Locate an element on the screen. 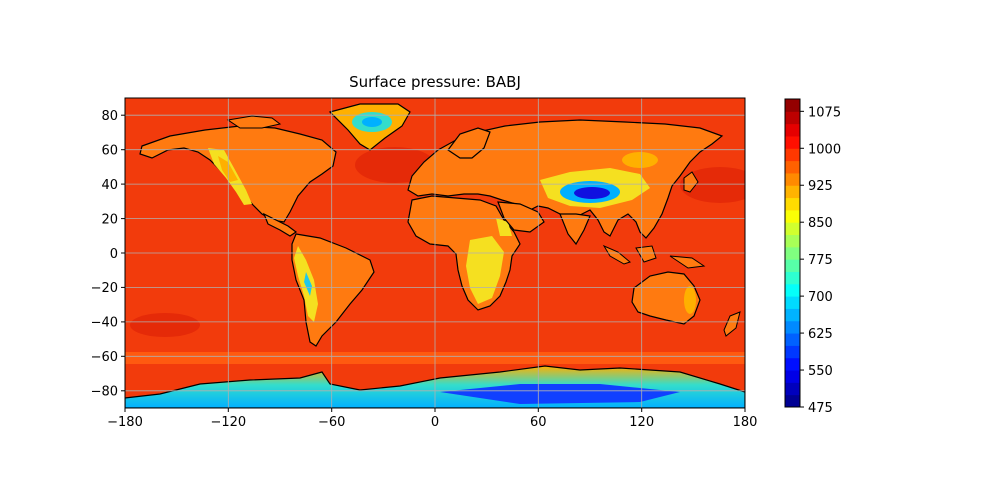 This screenshot has height=500, width=1000. colorbar-tick-label: 925 is located at coordinates (820, 186).